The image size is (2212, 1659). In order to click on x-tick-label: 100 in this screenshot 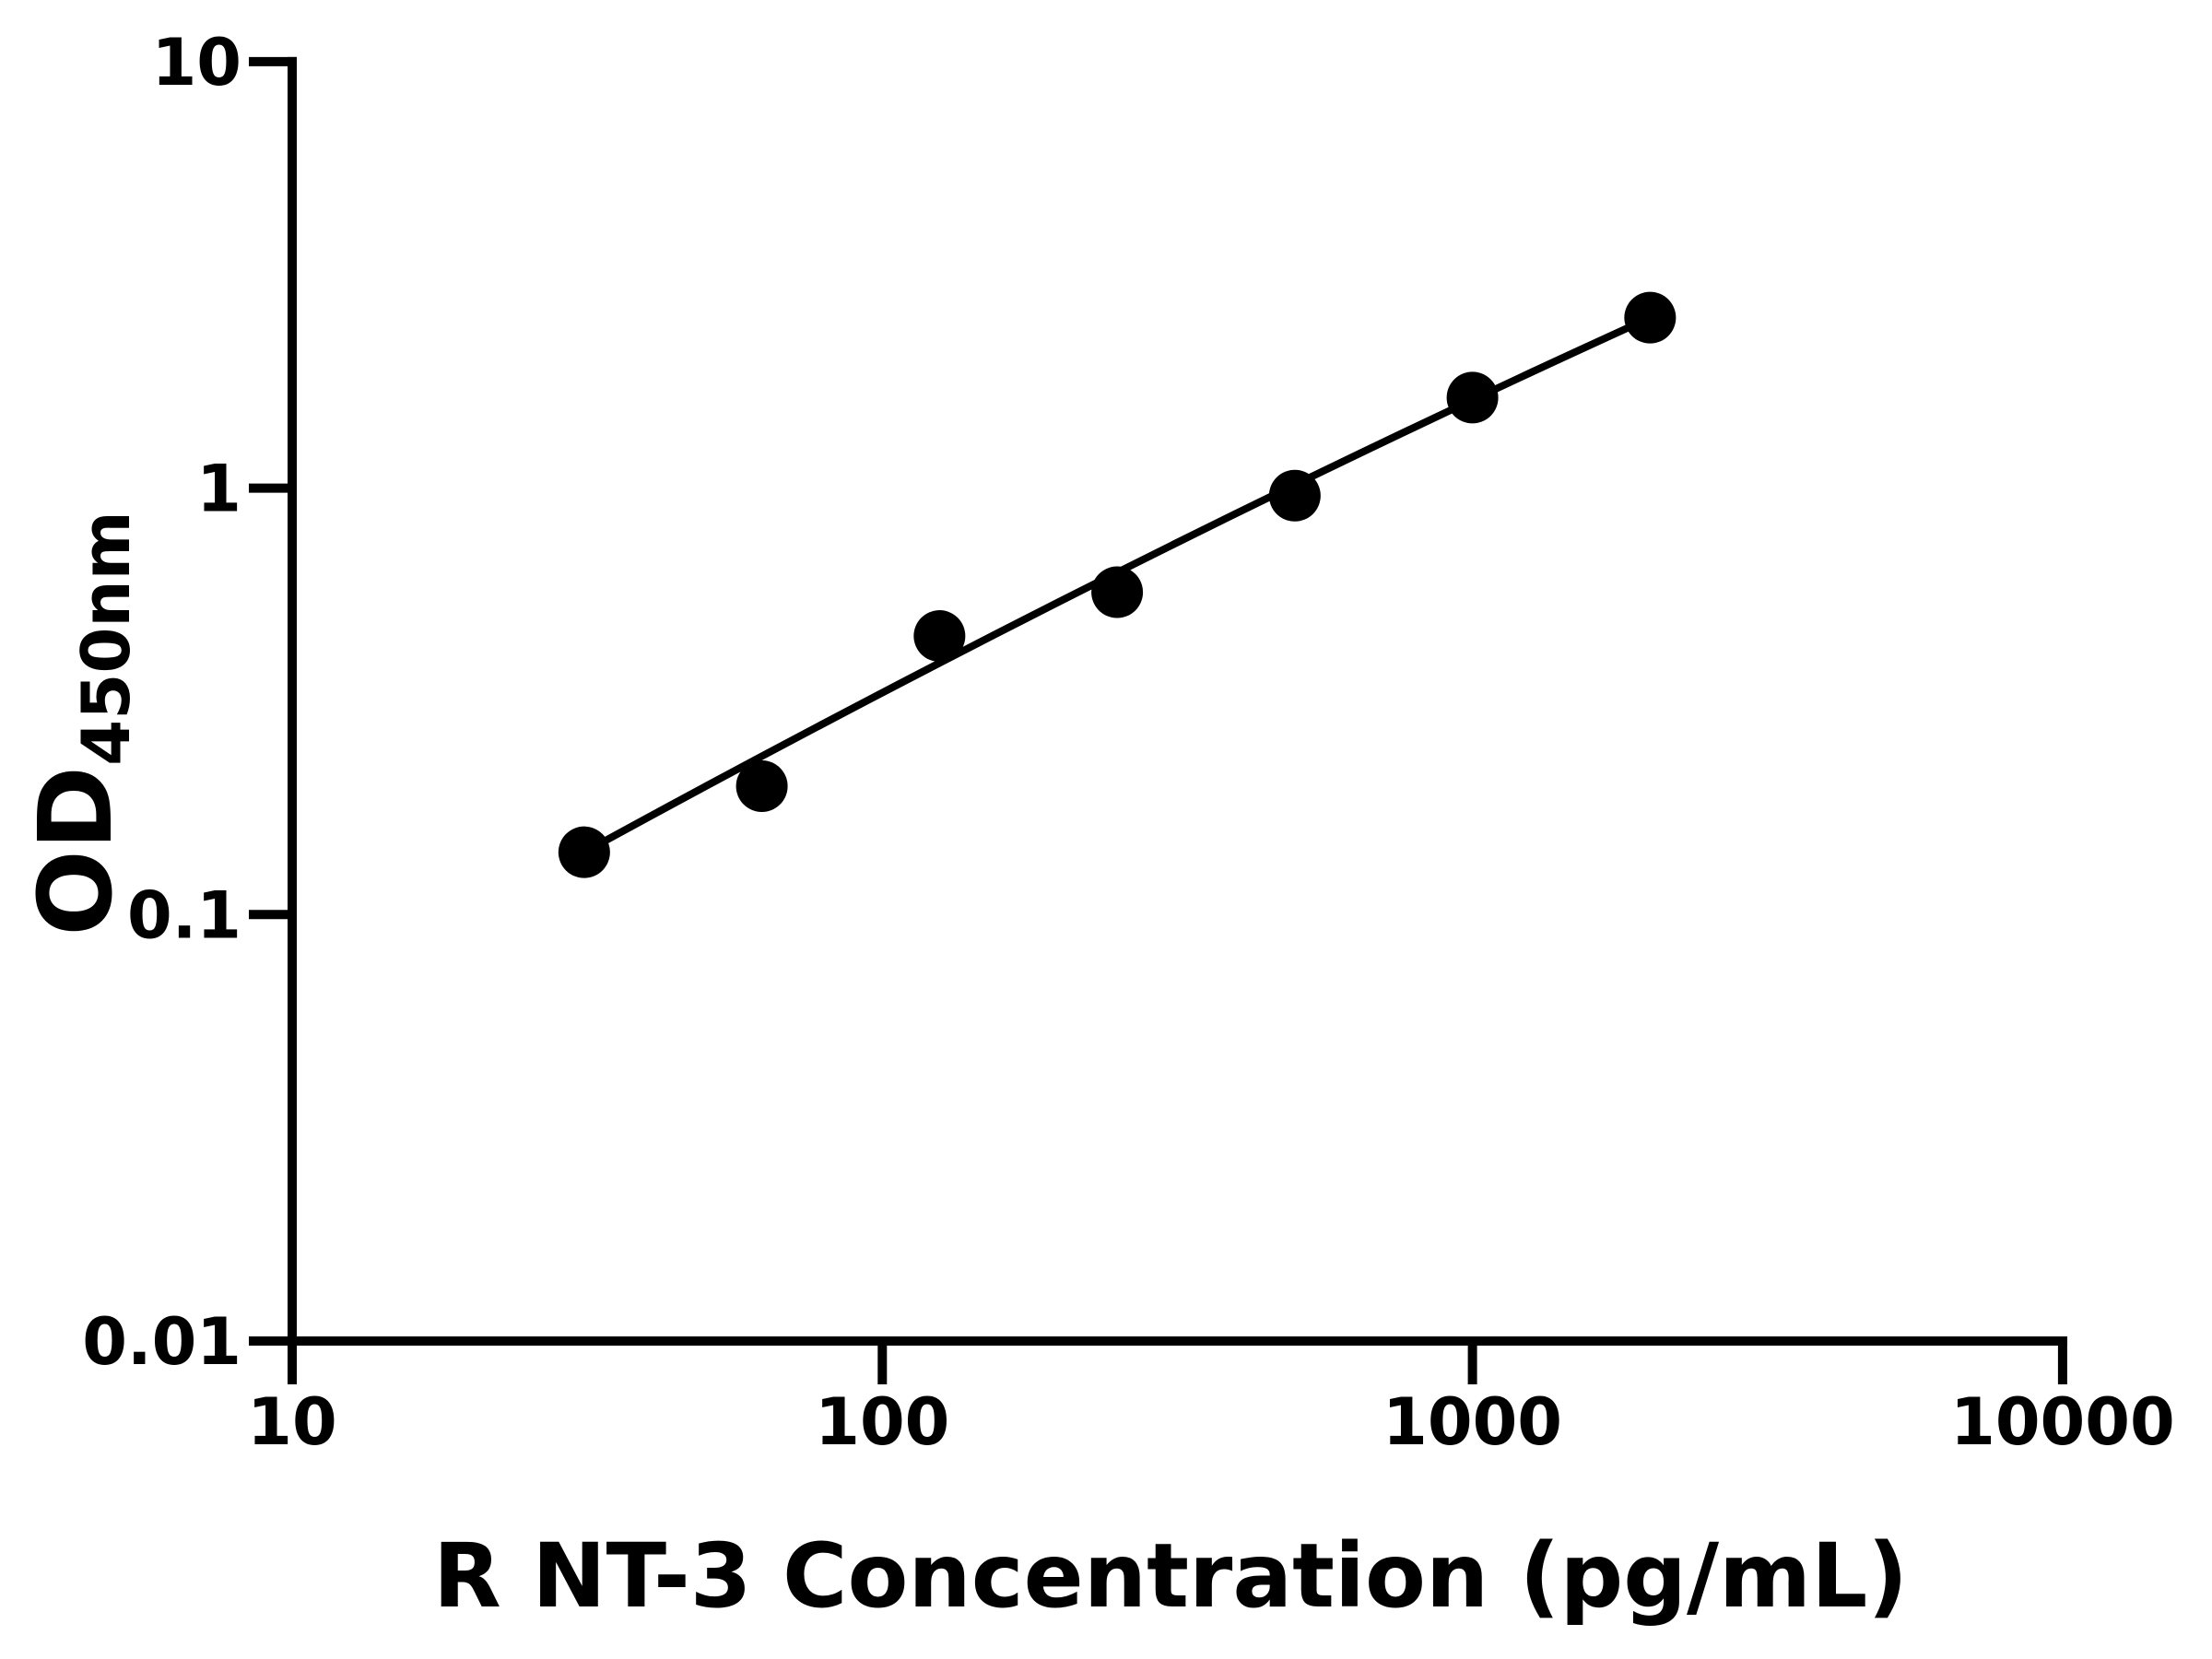, I will do `click(882, 1422)`.